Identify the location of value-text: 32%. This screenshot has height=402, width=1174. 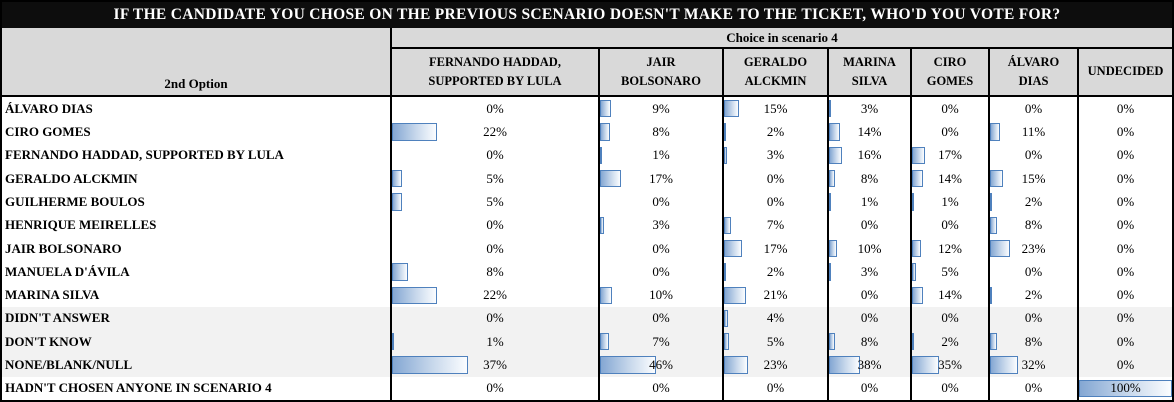
(1033, 365).